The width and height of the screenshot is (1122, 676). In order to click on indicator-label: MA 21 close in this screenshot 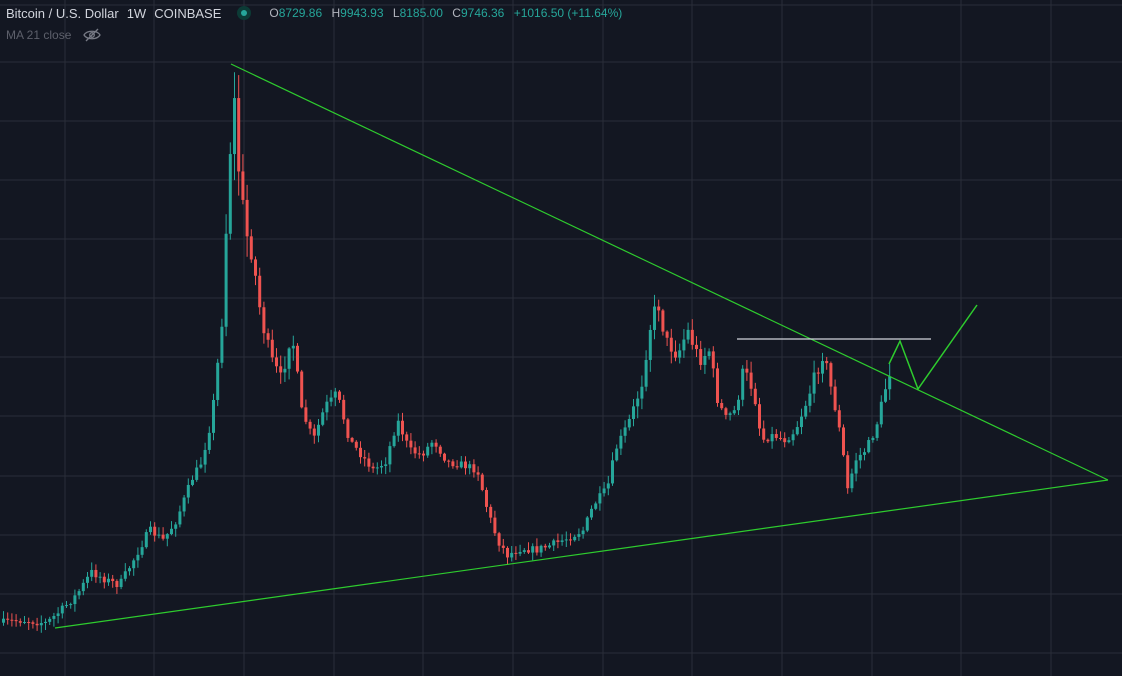, I will do `click(39, 35)`.